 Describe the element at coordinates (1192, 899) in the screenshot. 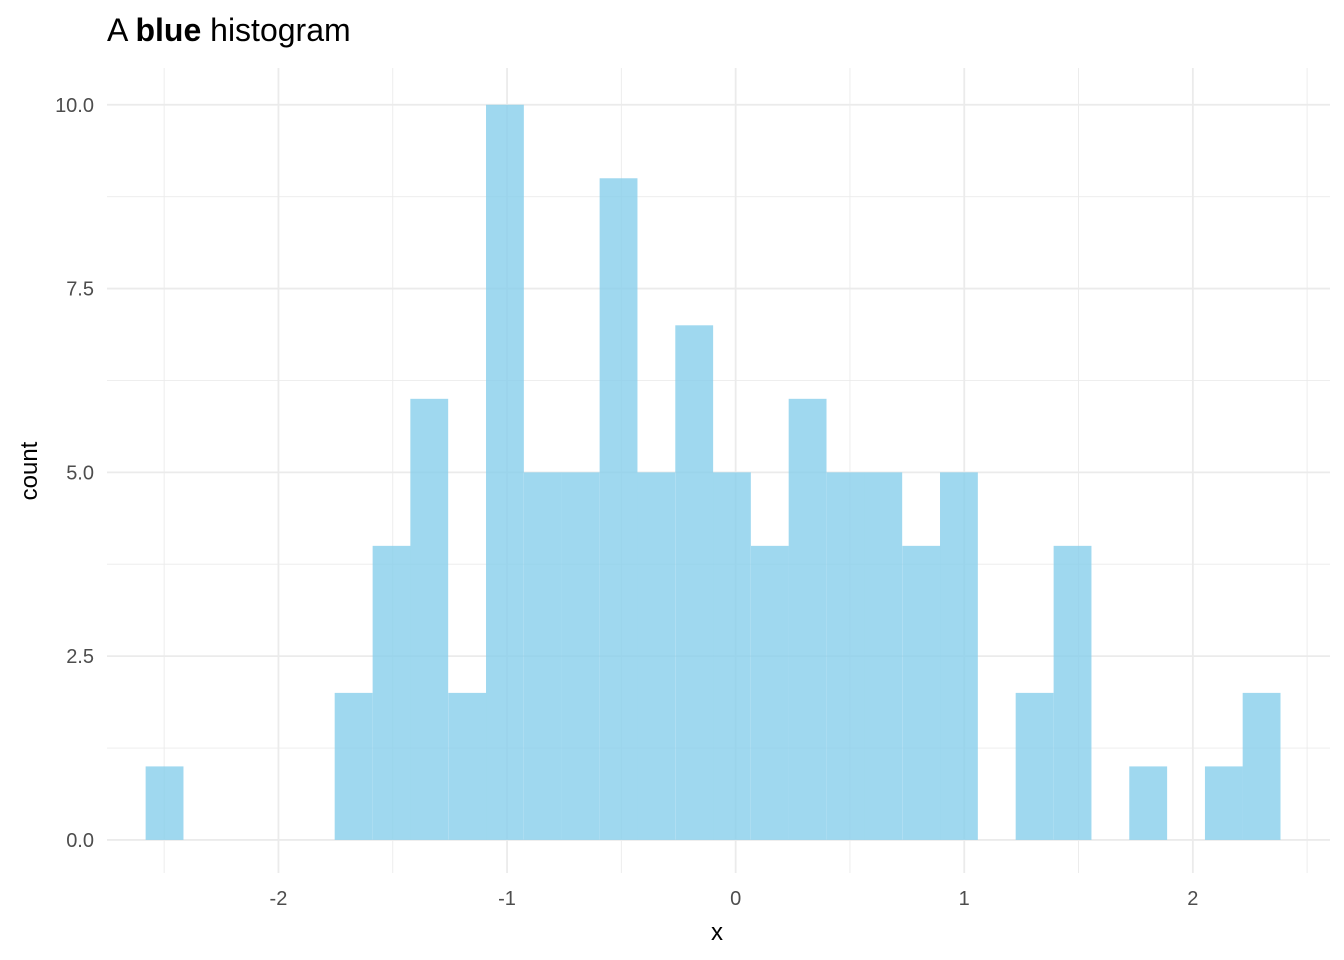

I see `x-tick-label: 2` at that location.